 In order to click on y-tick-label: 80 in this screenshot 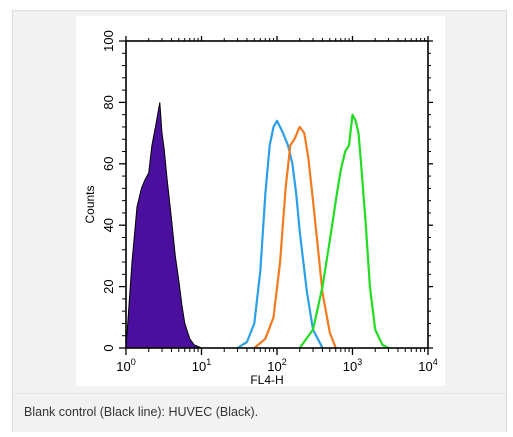, I will do `click(108, 102)`.